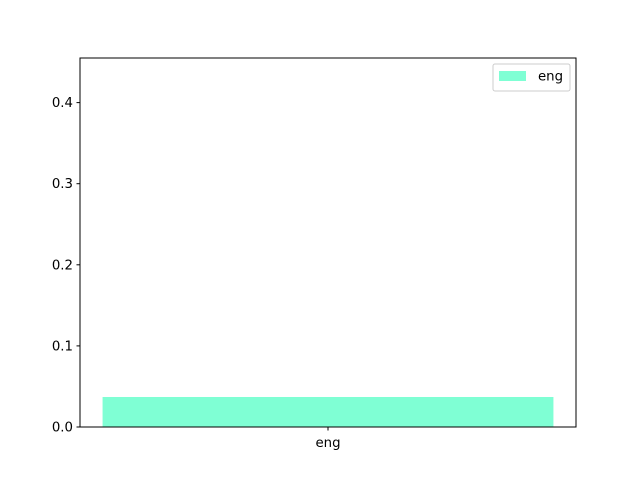 Image resolution: width=640 pixels, height=480 pixels. Describe the element at coordinates (62, 103) in the screenshot. I see `y-tick-label: 0.4` at that location.